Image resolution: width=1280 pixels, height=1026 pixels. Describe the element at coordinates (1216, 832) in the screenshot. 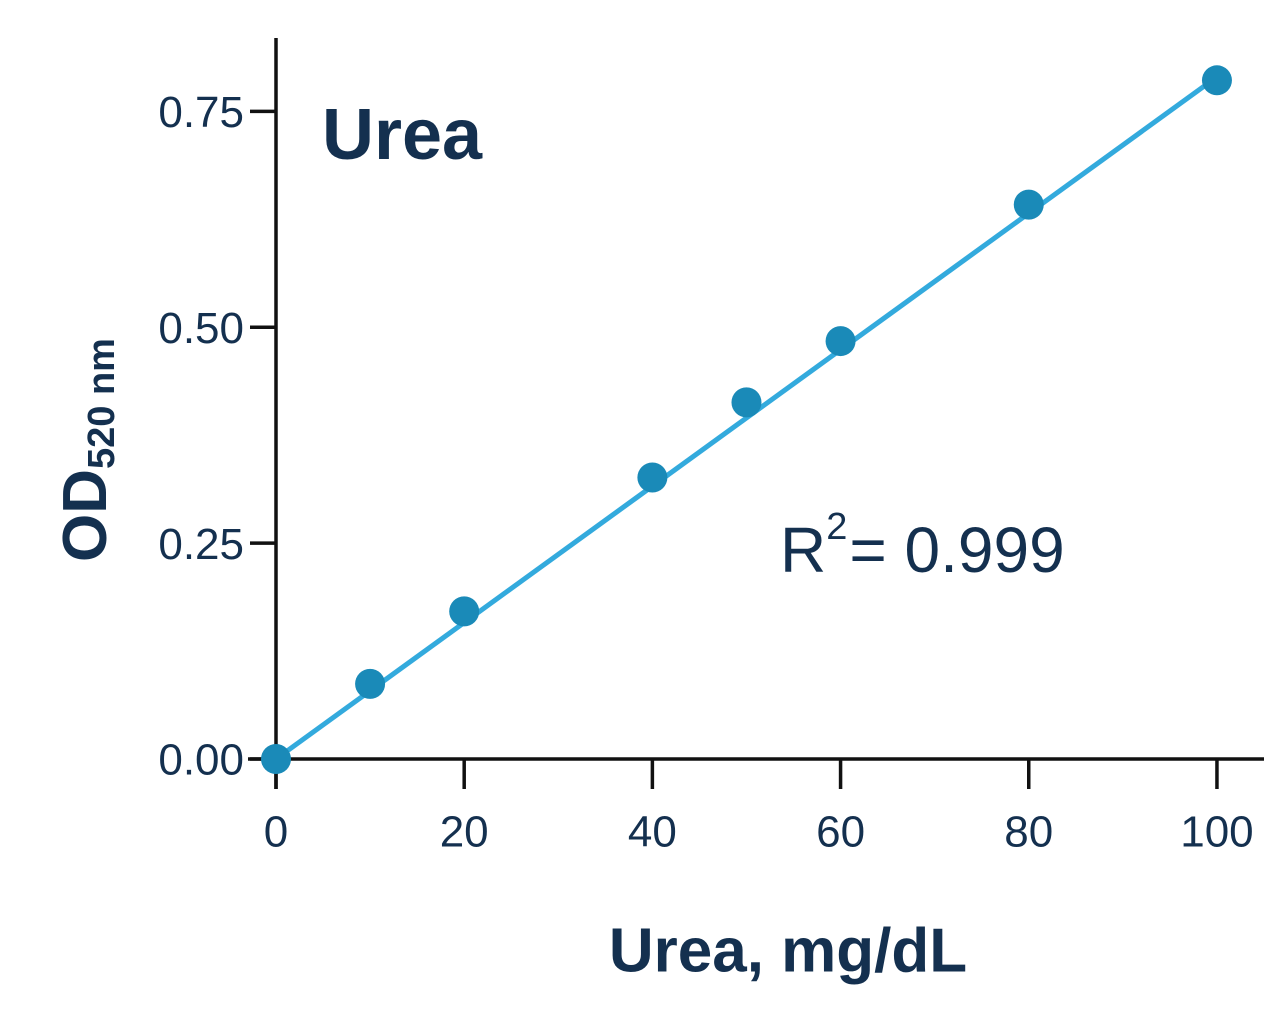

I see `x-tick-label: 100` at that location.